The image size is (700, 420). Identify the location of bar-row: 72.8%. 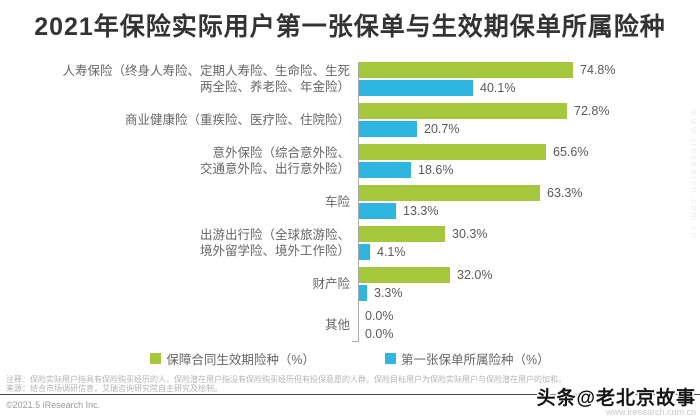
(483, 111).